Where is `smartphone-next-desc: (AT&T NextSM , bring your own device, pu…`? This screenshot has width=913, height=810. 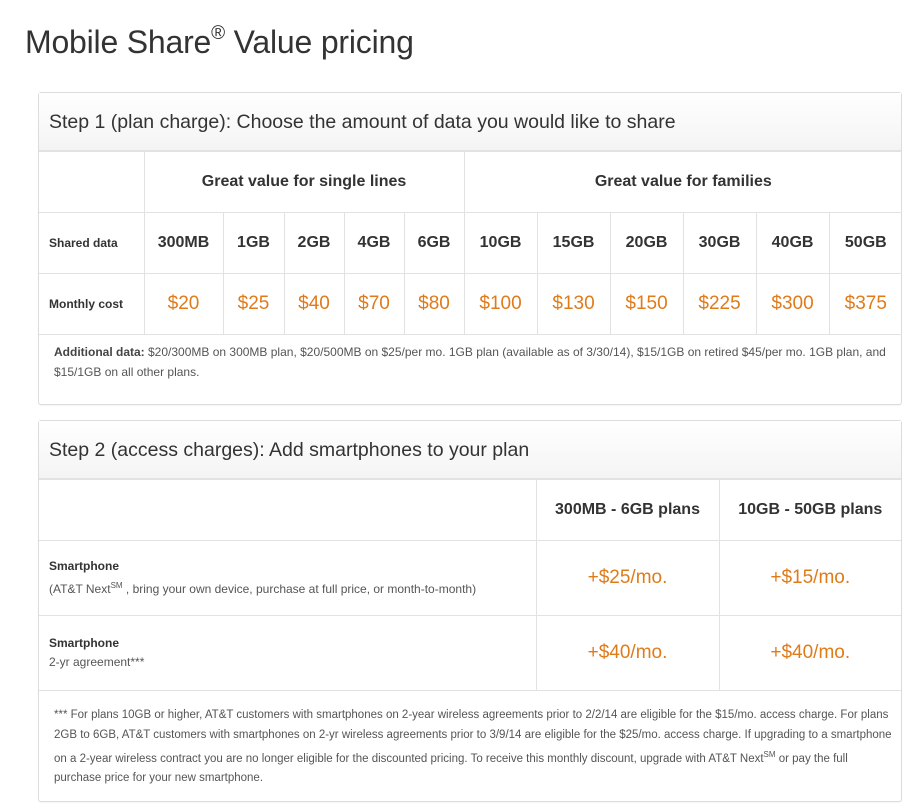
smartphone-next-desc: (AT&T NextSM , bring your own device, pu… is located at coordinates (292, 587).